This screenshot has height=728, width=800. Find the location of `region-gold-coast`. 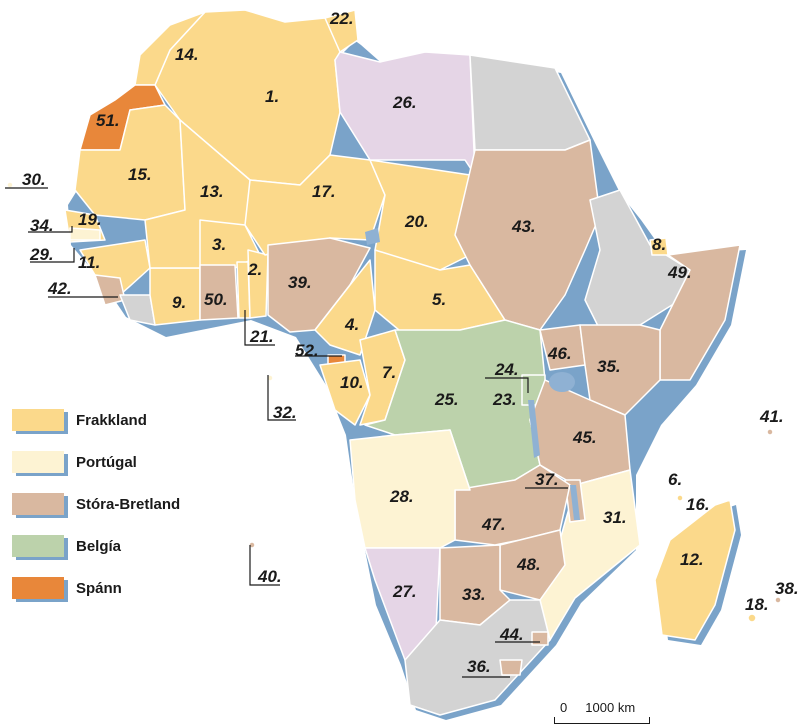

region-gold-coast is located at coordinates (219, 292).